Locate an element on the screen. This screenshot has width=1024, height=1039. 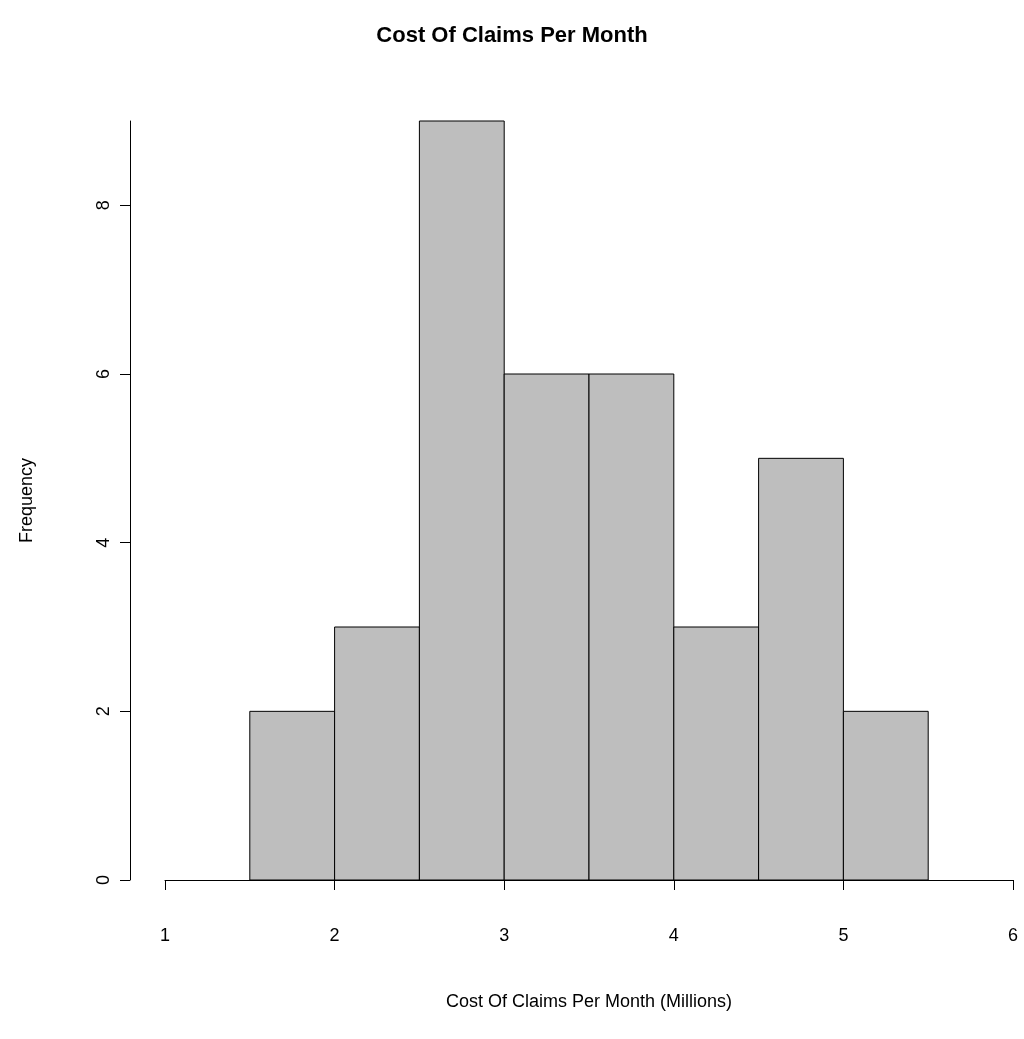
x-tick-label: 5 is located at coordinates (843, 935).